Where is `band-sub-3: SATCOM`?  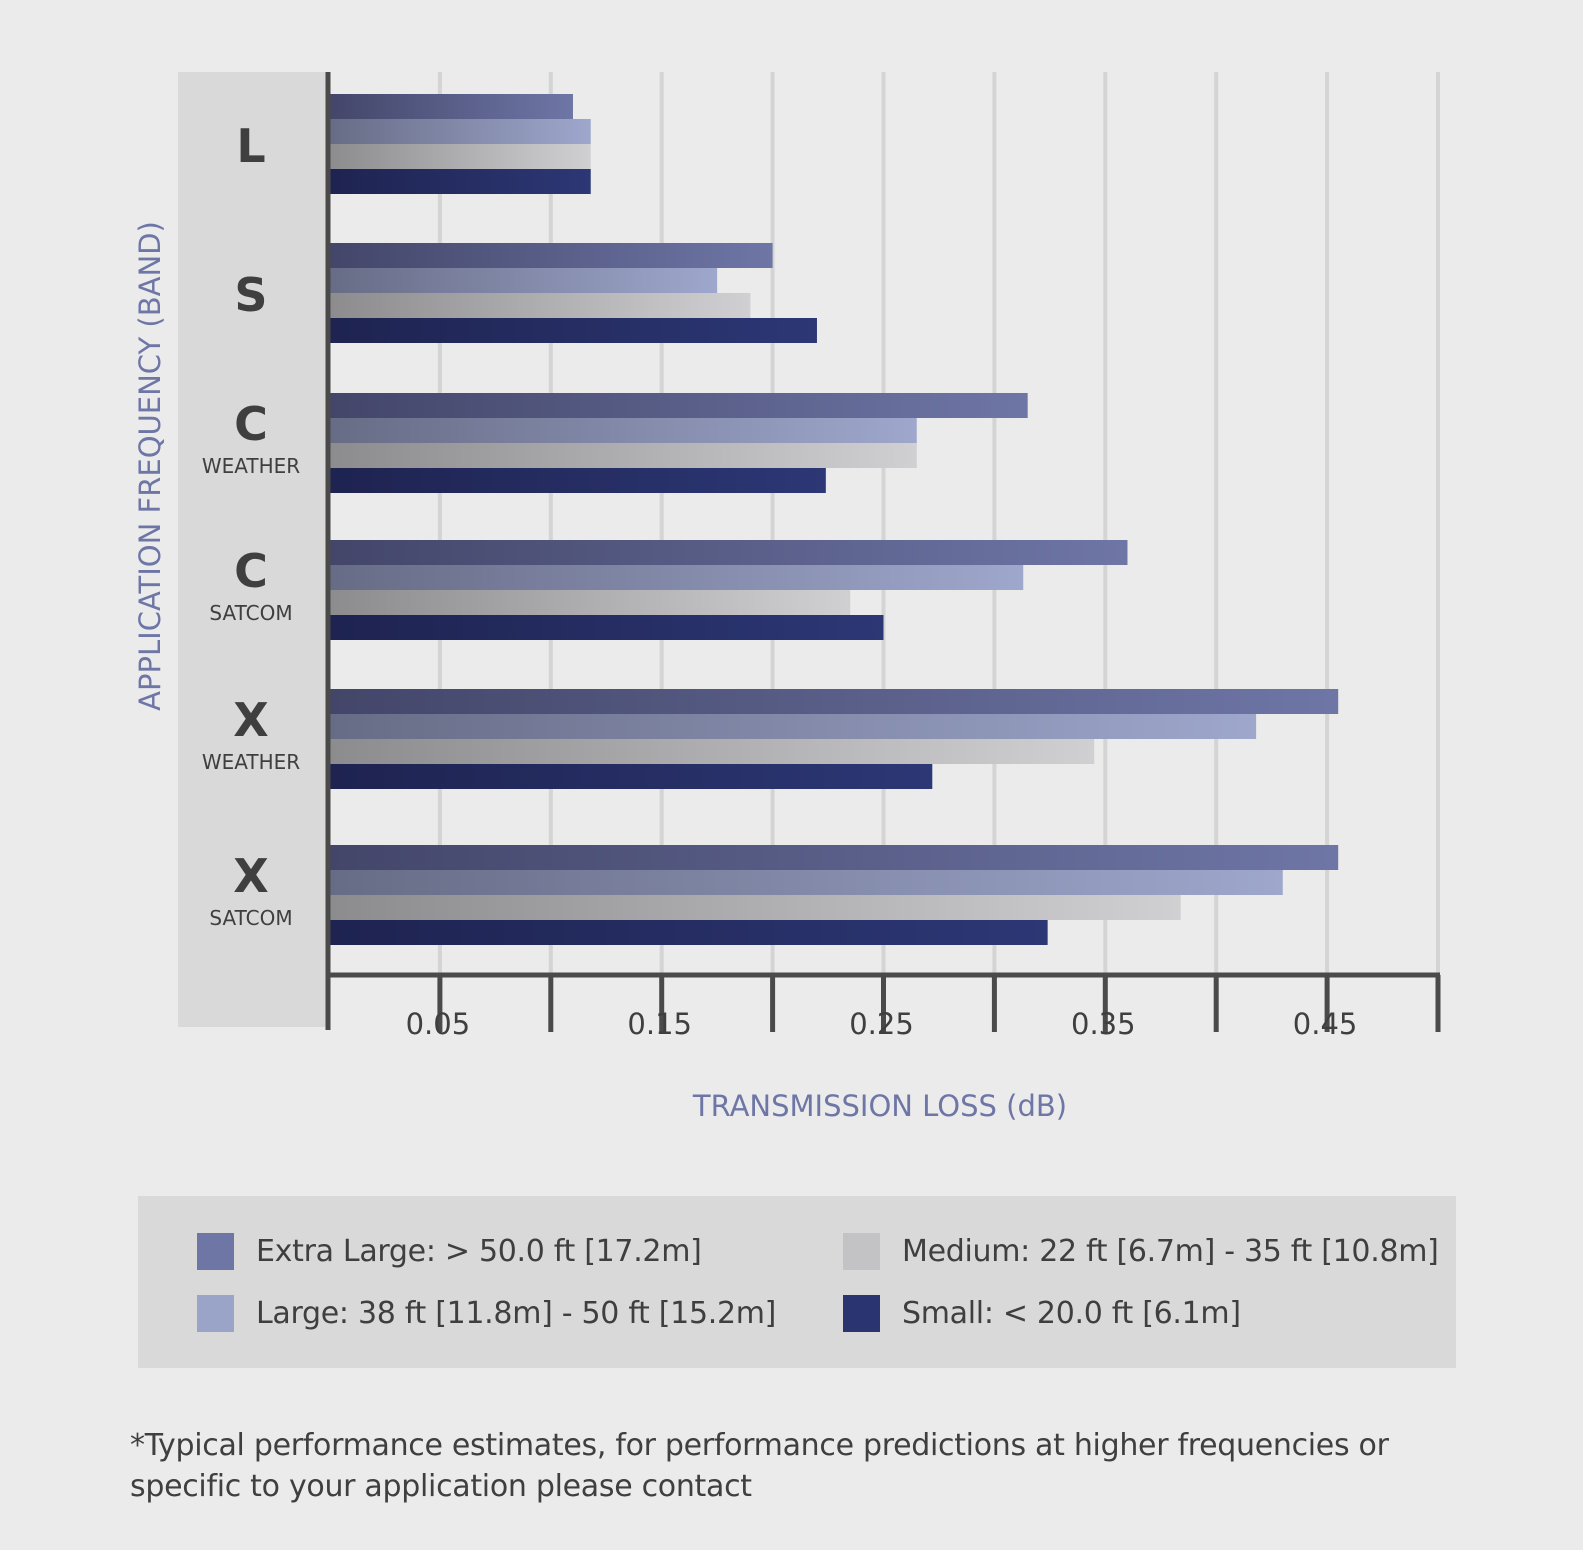
band-sub-3: SATCOM is located at coordinates (250, 613).